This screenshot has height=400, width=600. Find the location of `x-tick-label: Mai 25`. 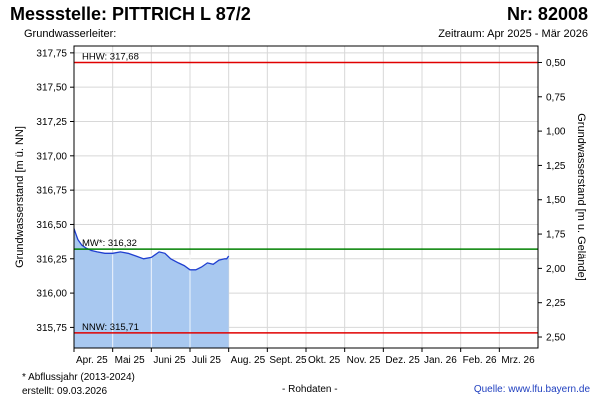

x-tick-label: Mai 25 is located at coordinates (130, 360).